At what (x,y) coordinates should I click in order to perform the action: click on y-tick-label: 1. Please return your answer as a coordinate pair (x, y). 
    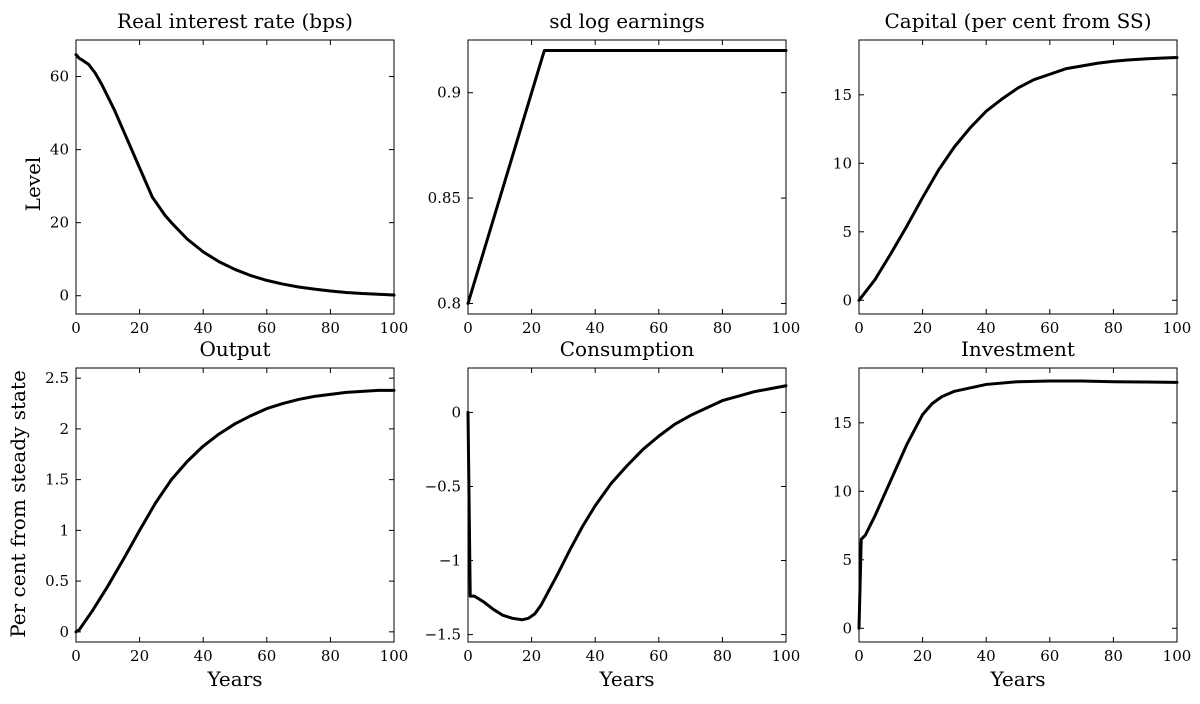
    Looking at the image, I should click on (64, 530).